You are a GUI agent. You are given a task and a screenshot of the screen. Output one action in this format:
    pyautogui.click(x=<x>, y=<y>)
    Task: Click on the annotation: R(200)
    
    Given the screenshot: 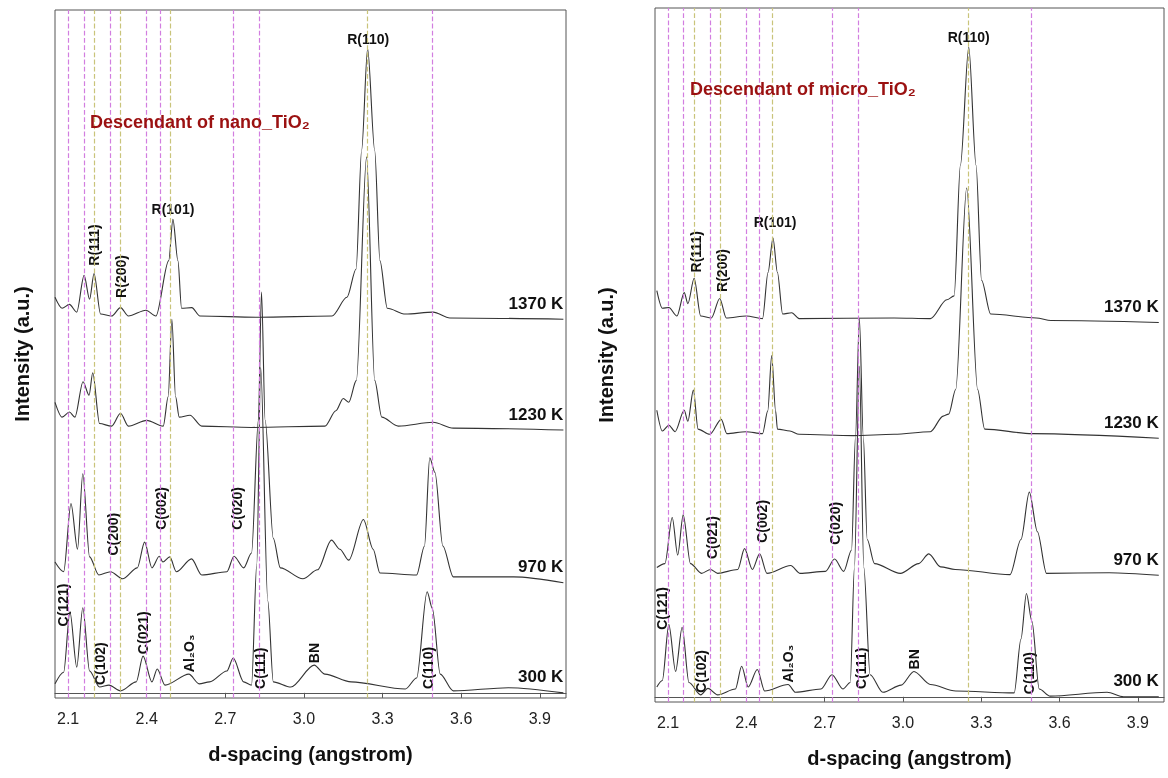 What is the action you would take?
    pyautogui.click(x=721, y=270)
    